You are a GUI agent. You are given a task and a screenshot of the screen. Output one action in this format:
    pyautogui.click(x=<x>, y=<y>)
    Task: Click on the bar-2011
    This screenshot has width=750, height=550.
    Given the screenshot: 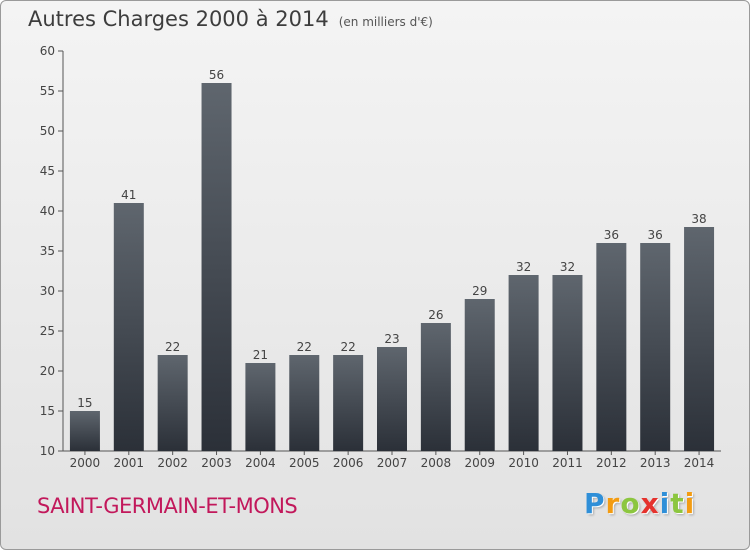 What is the action you would take?
    pyautogui.click(x=567, y=363)
    